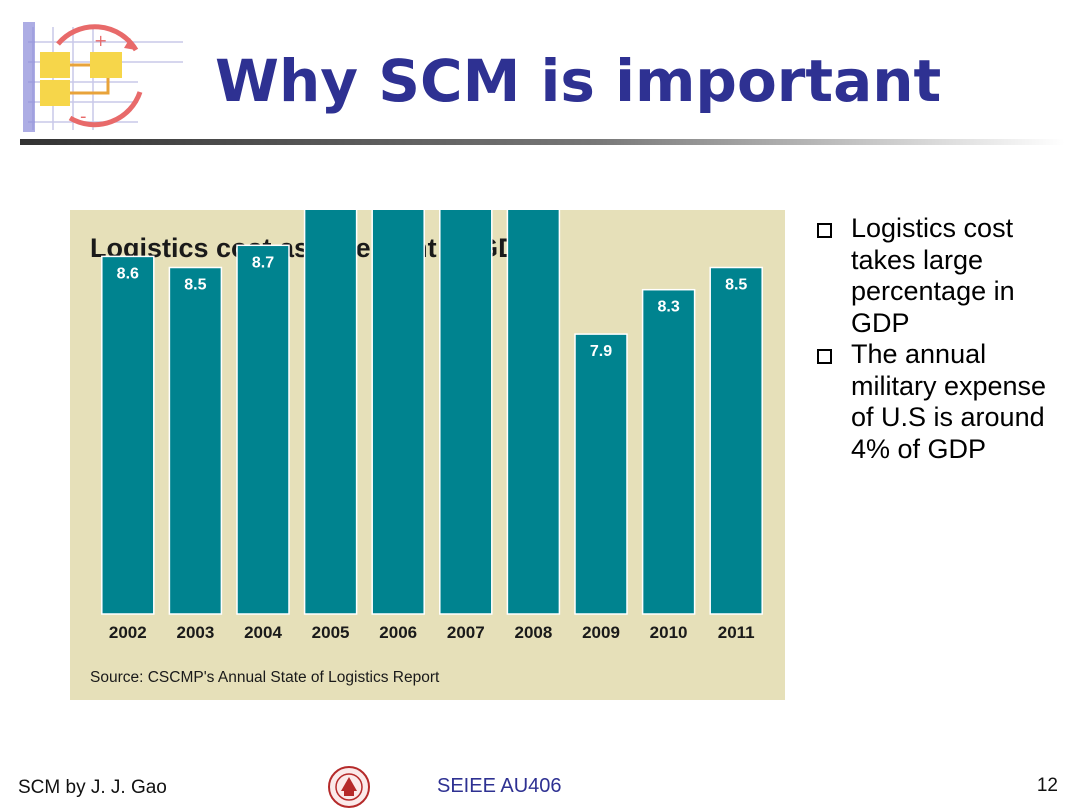 This screenshot has width=1080, height=810. What do you see at coordinates (533, 412) in the screenshot?
I see `bar-2008` at bounding box center [533, 412].